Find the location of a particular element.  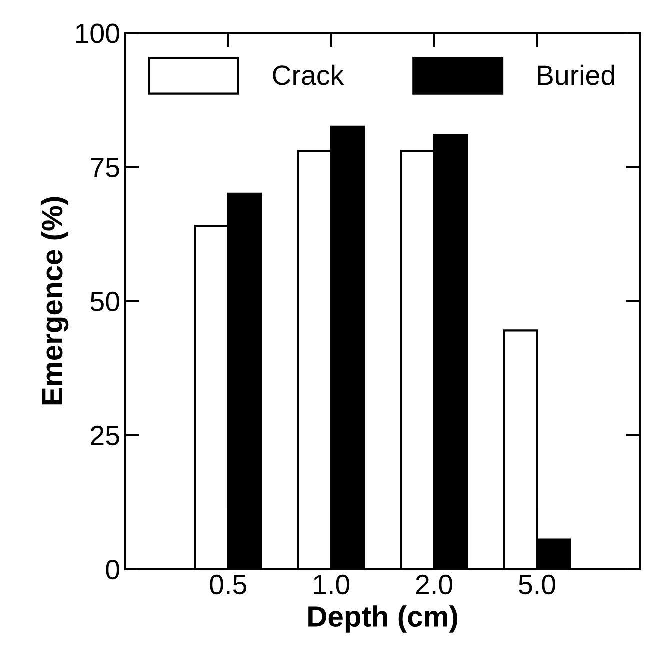

x-tick-label: 0.5 is located at coordinates (228, 584).